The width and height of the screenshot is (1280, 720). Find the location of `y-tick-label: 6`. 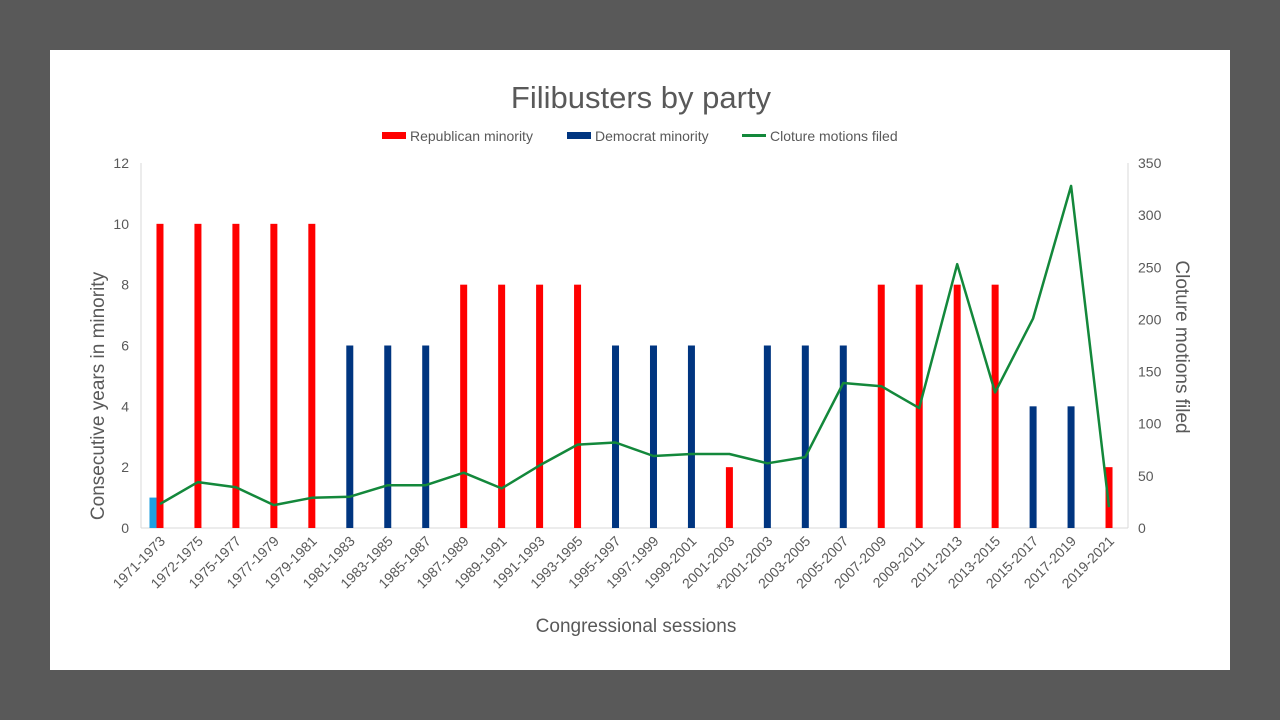

y-tick-label: 6 is located at coordinates (125, 346).